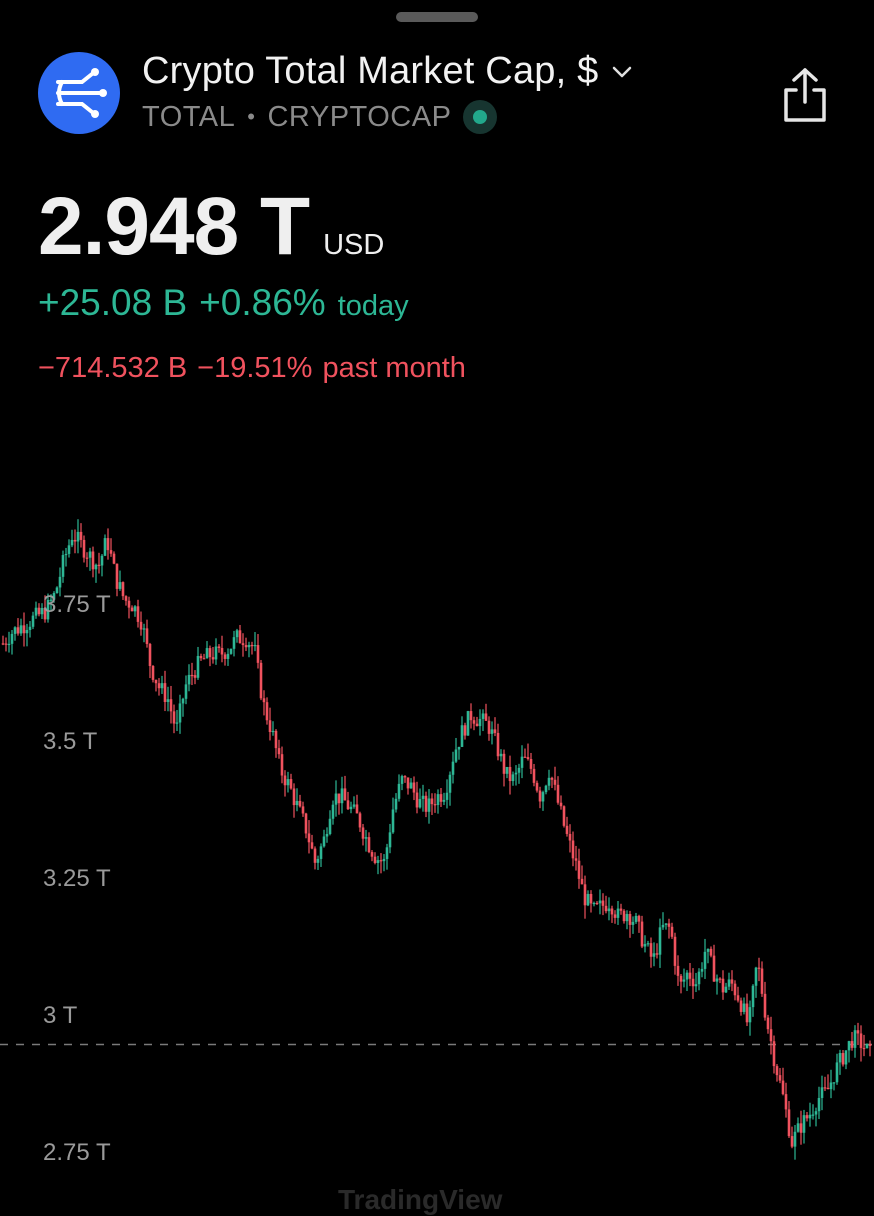 The image size is (874, 1216). What do you see at coordinates (387, 71) in the screenshot?
I see `symbol-title-dropdown: Crypto Total Market Cap, $` at bounding box center [387, 71].